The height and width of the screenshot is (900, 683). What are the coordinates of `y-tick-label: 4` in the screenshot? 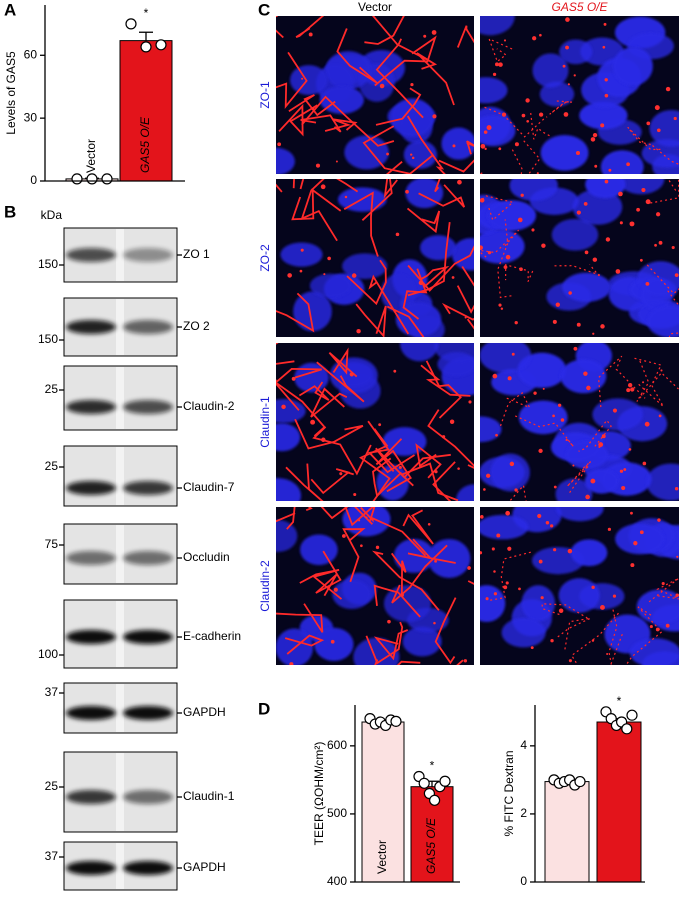 It's located at (523, 745).